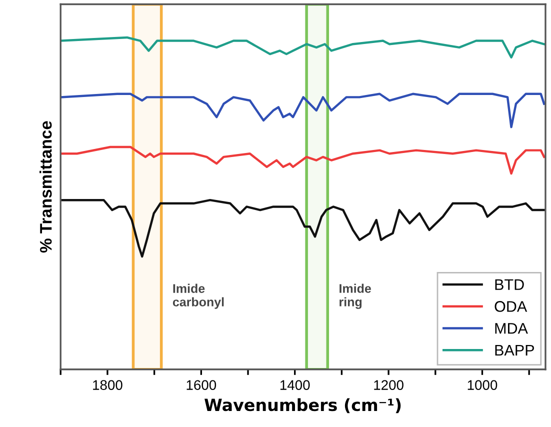  Describe the element at coordinates (198, 296) in the screenshot. I see `annotation: Imide carbonyl` at that location.